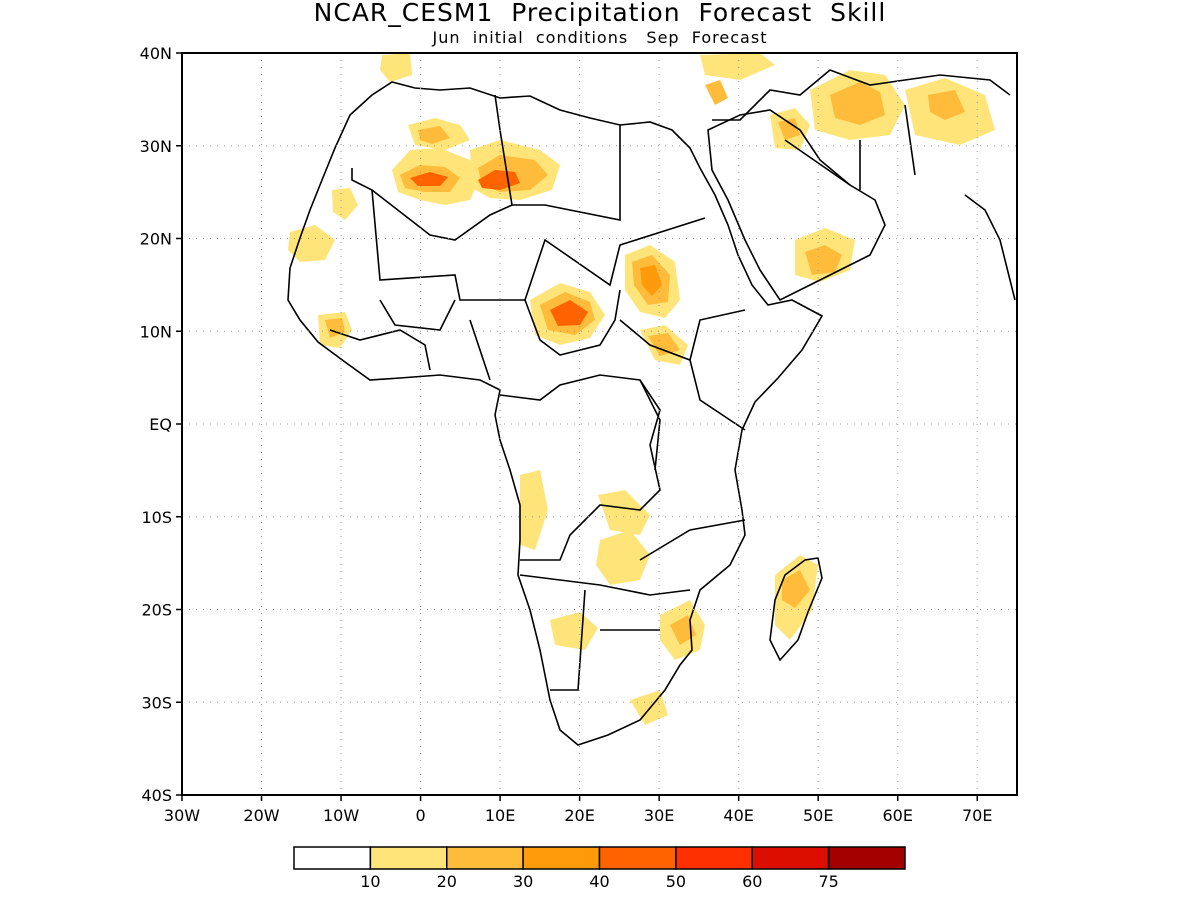  Describe the element at coordinates (500, 815) in the screenshot. I see `x-tick-label: 10E` at that location.